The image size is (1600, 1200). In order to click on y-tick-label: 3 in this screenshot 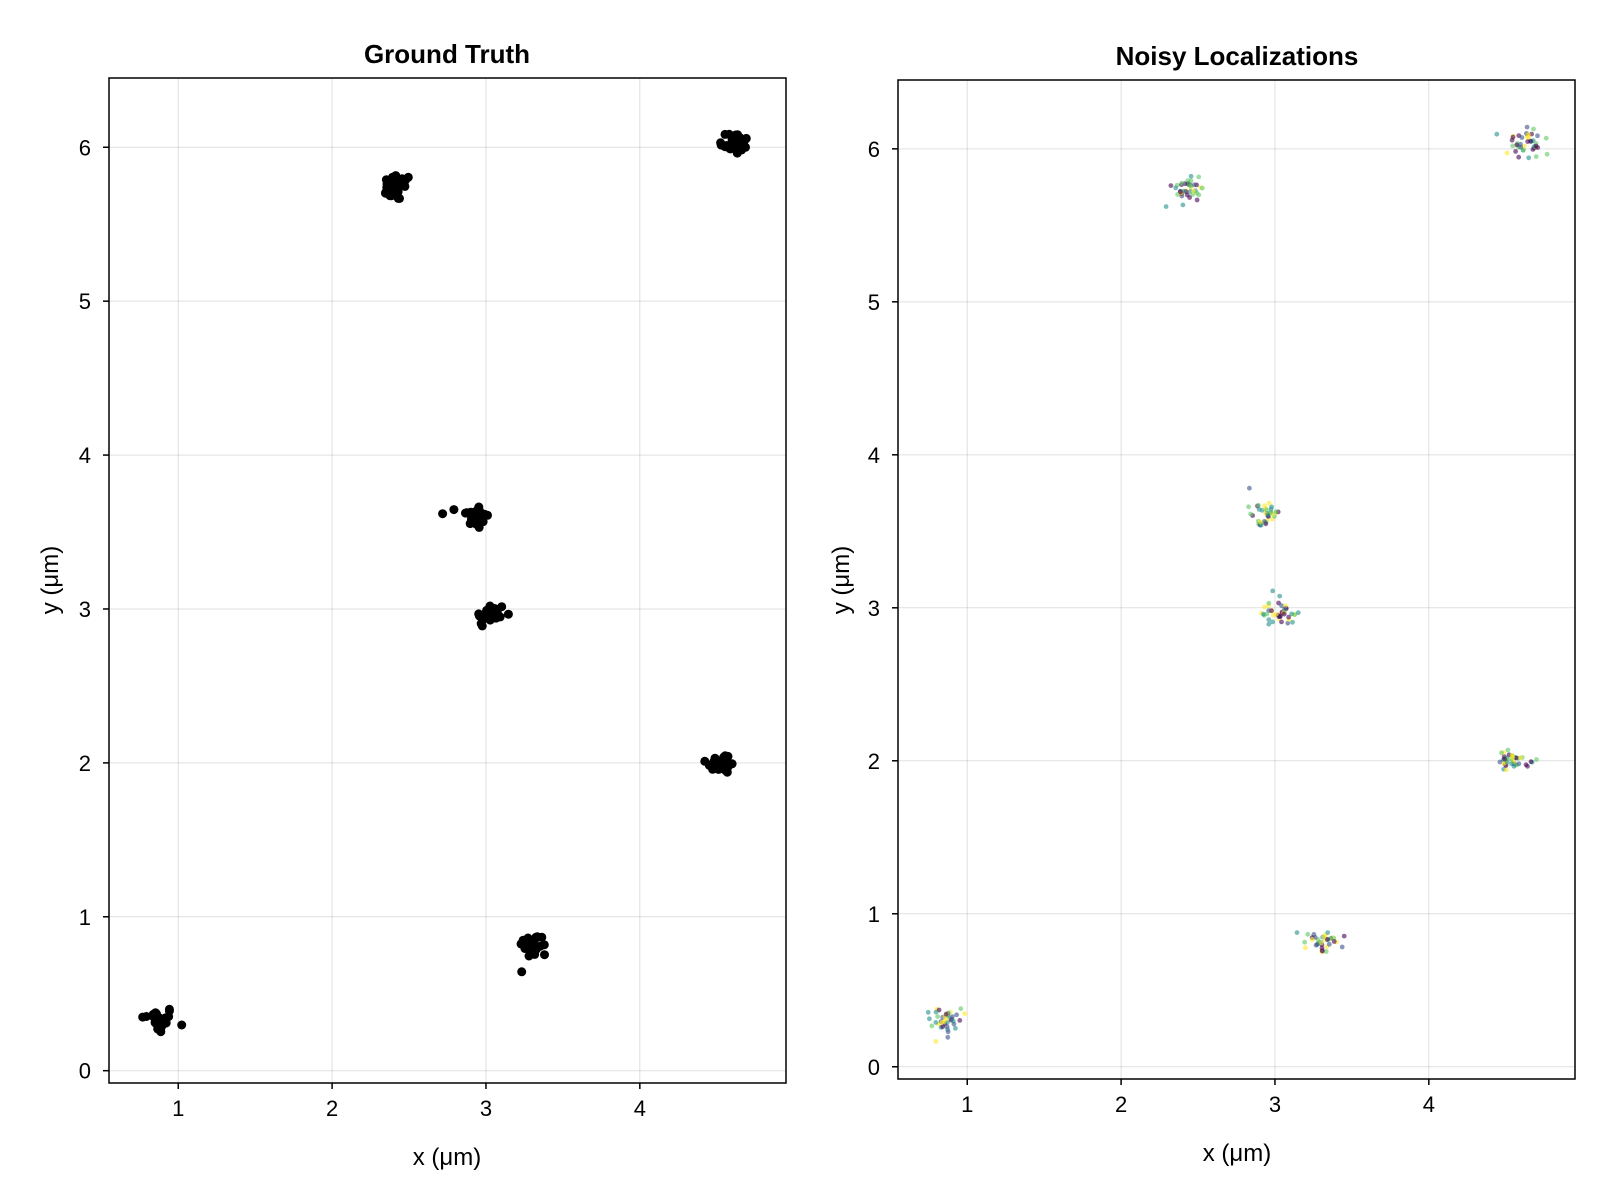, I will do `click(874, 608)`.